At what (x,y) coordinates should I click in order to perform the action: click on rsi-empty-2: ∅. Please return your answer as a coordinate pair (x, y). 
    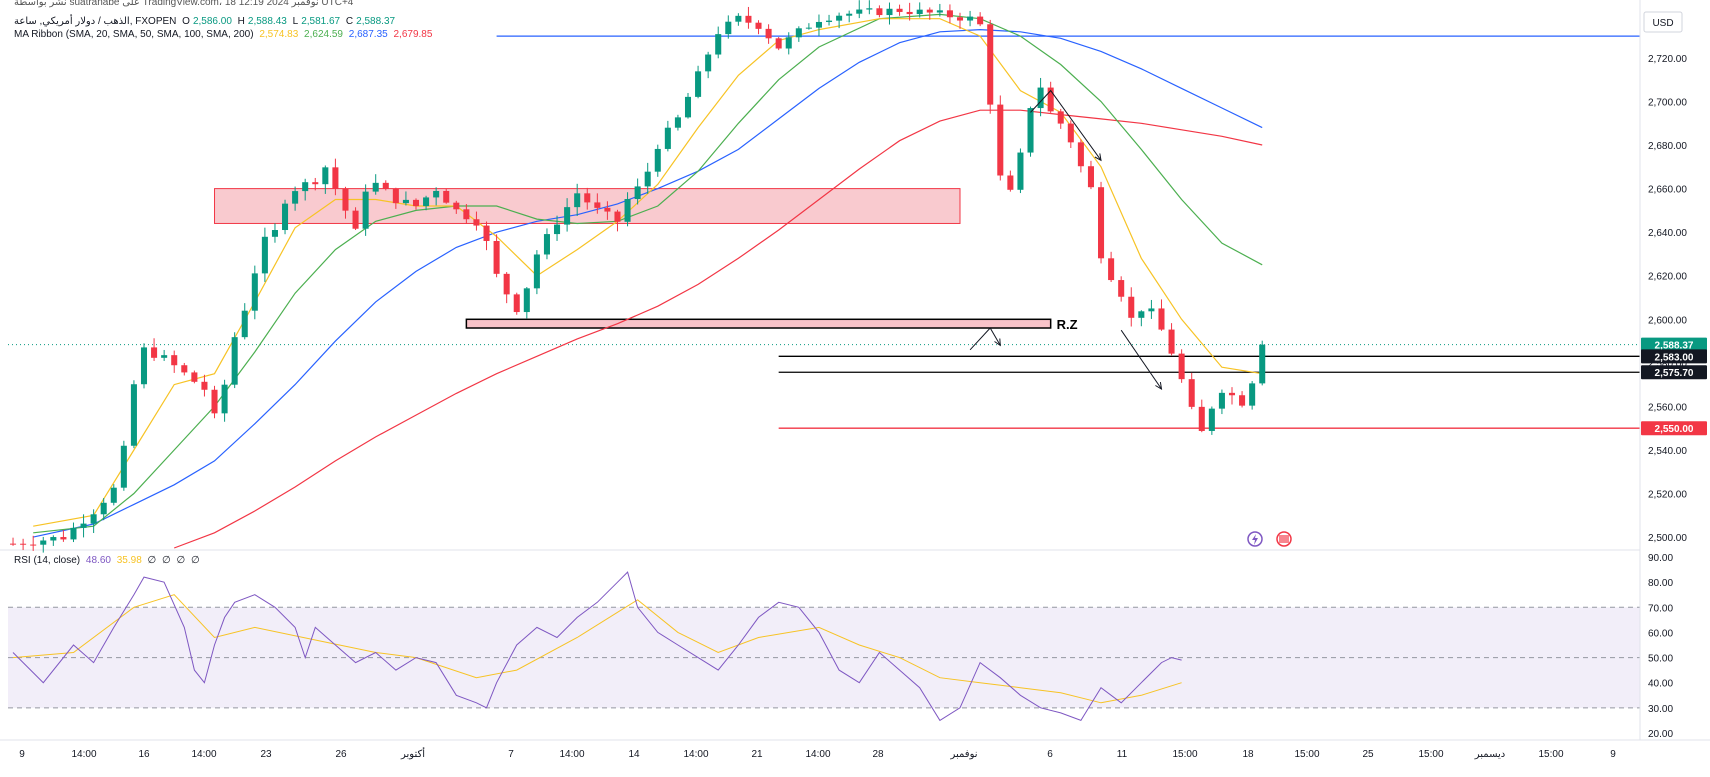
    Looking at the image, I should click on (166, 560).